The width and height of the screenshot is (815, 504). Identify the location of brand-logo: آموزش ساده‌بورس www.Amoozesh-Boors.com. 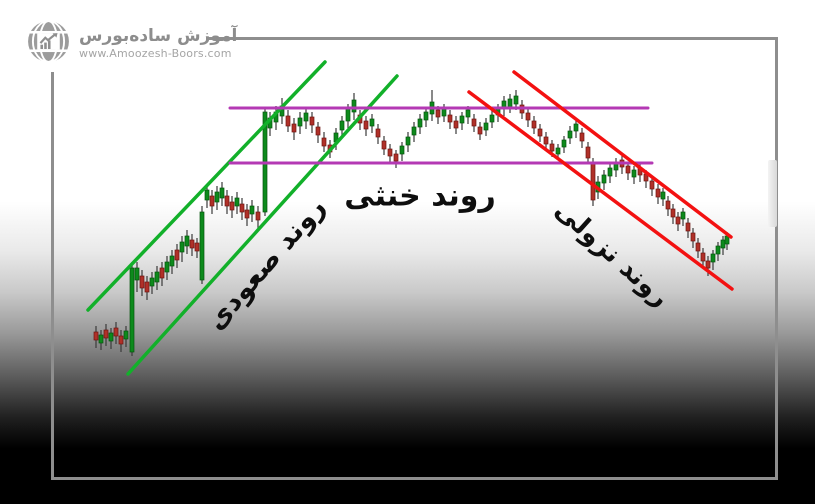
(132, 43).